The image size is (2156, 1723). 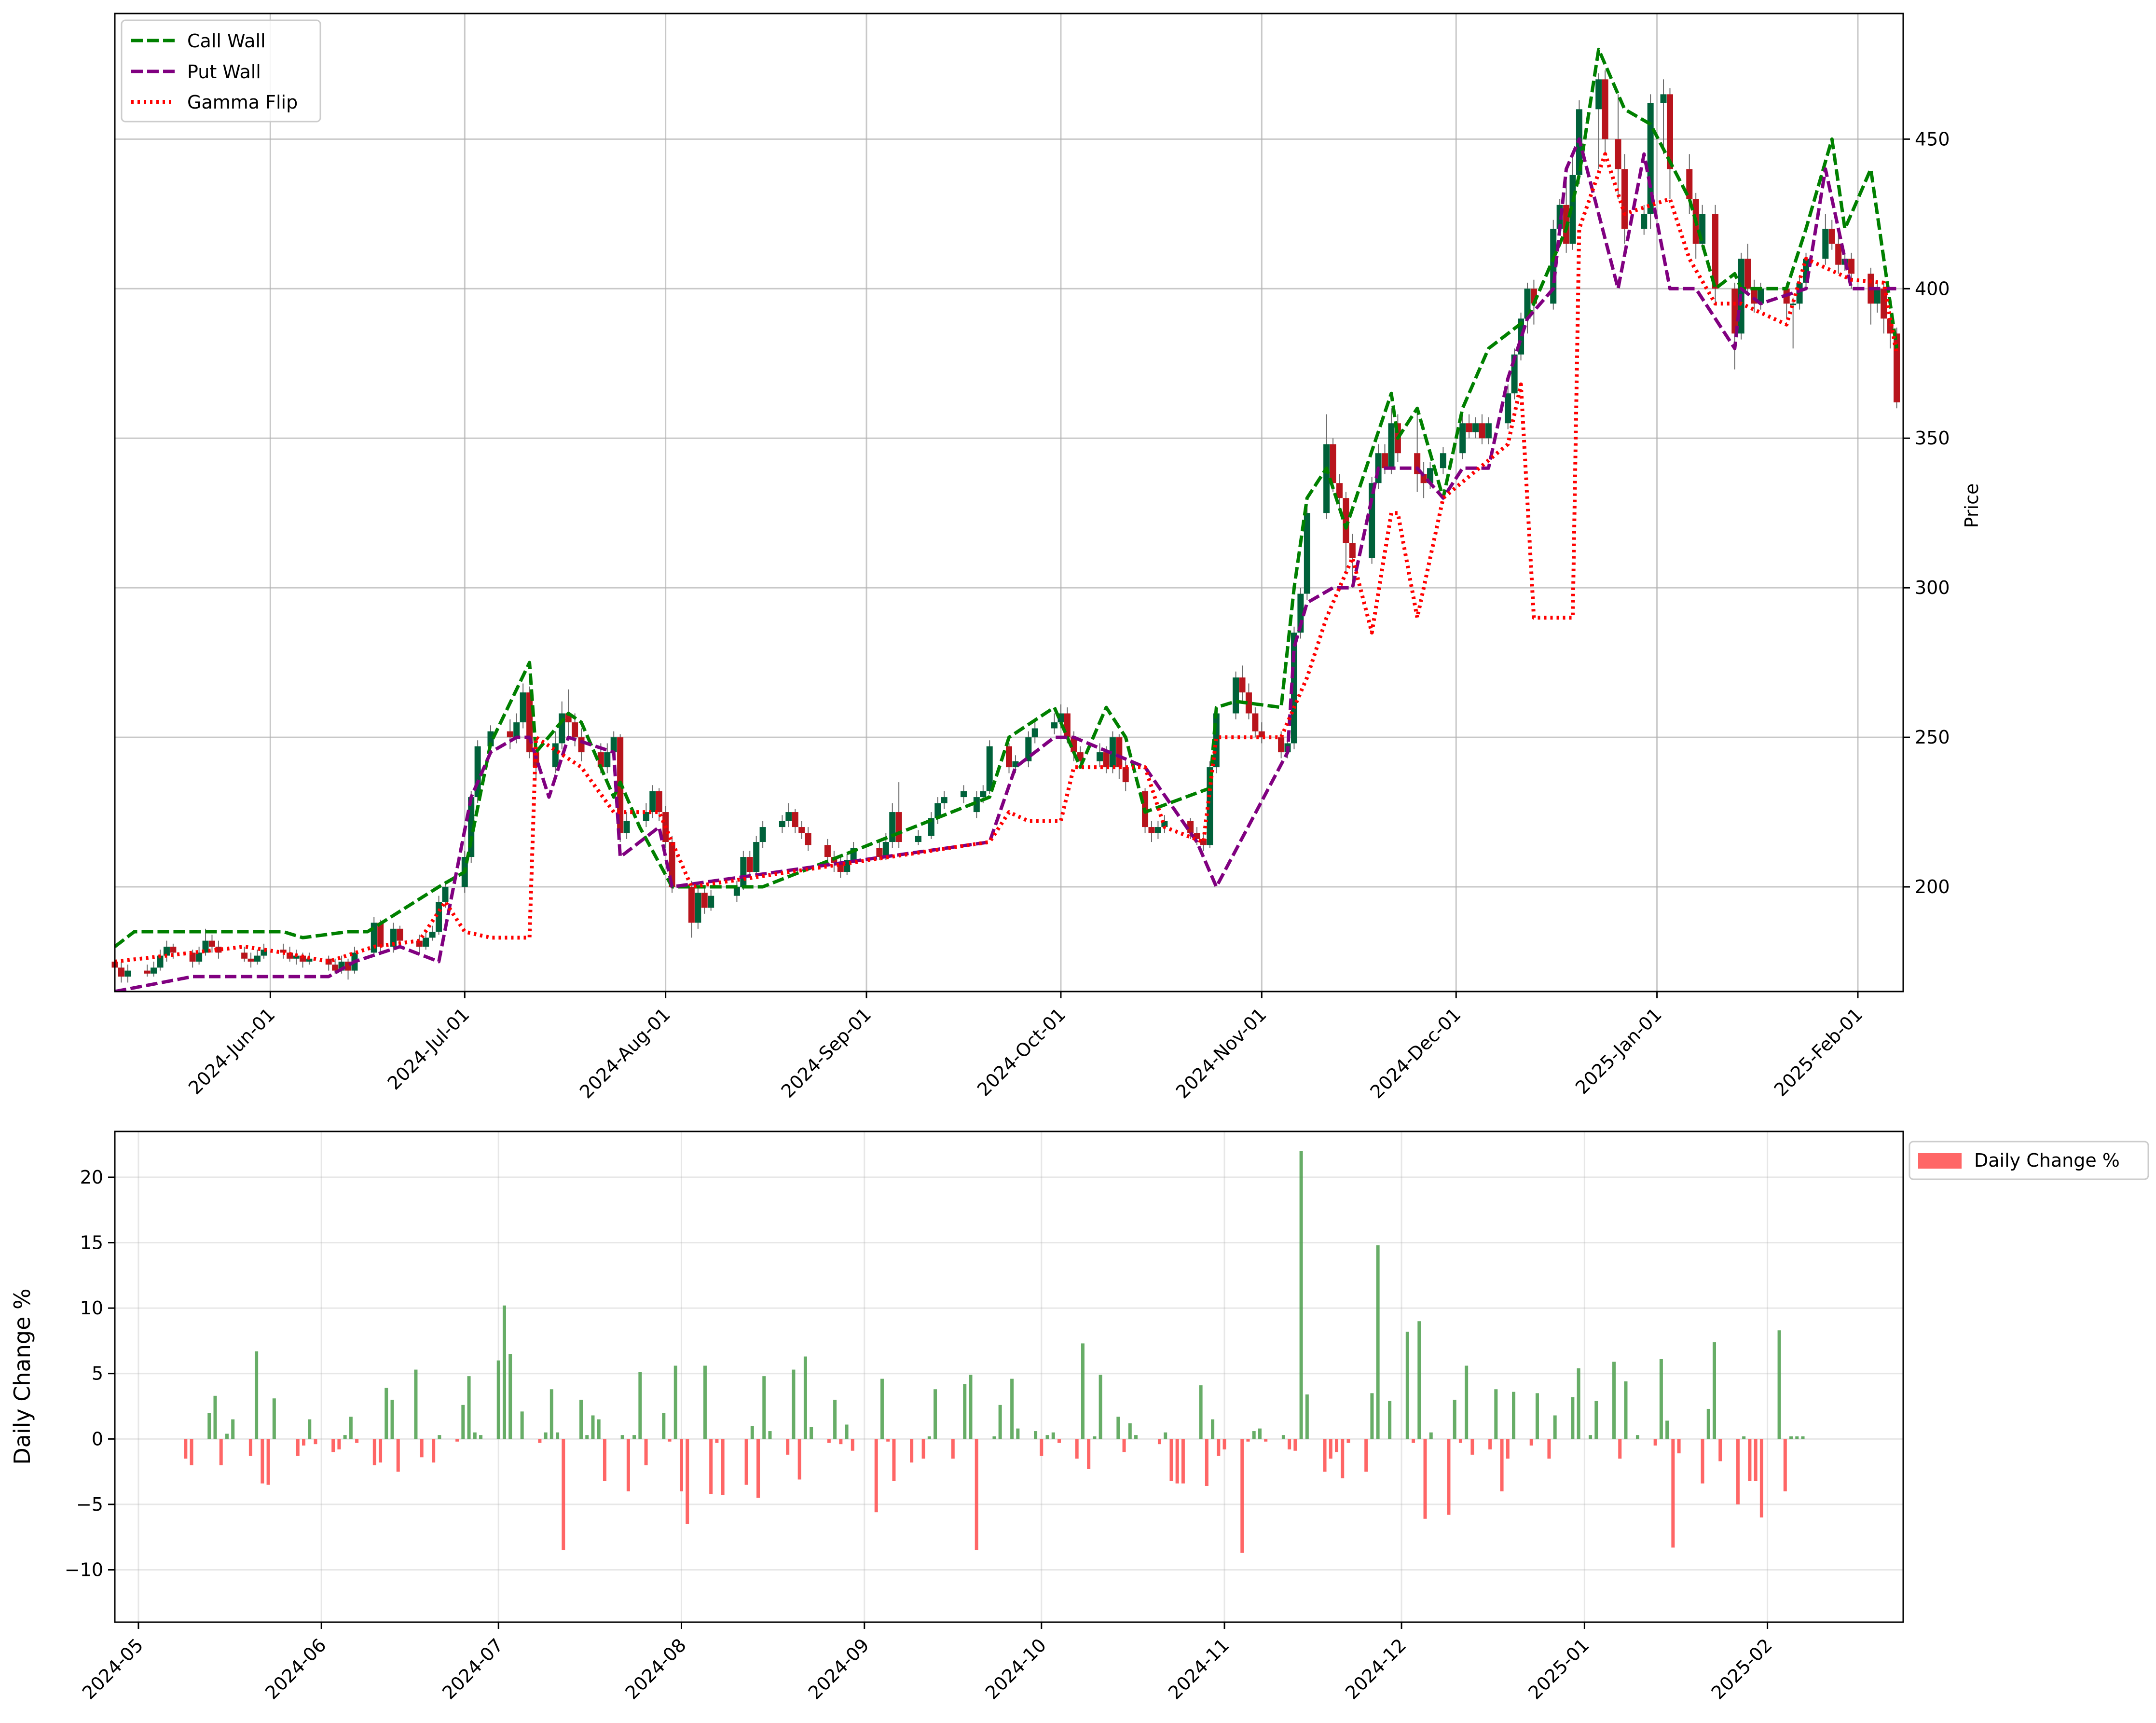 What do you see at coordinates (1933, 587) in the screenshot?
I see `price-y-tick-label: 300` at bounding box center [1933, 587].